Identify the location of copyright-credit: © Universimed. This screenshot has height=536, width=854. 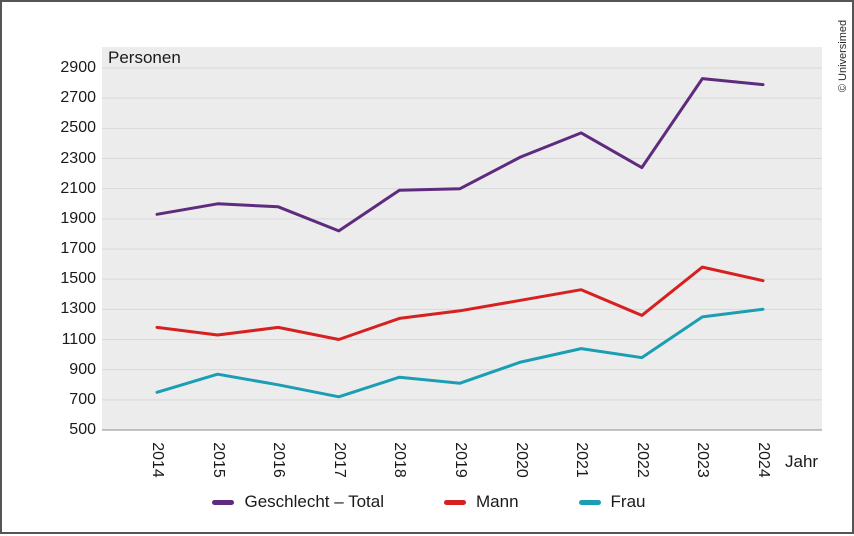
(843, 56).